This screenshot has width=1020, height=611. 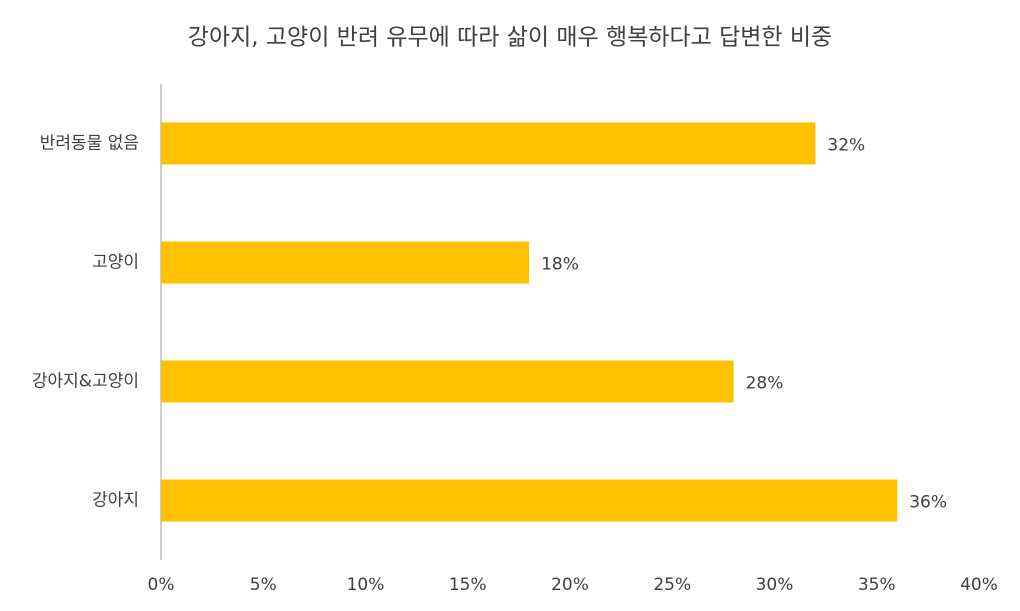 What do you see at coordinates (846, 146) in the screenshot?
I see `data-label: 32%` at bounding box center [846, 146].